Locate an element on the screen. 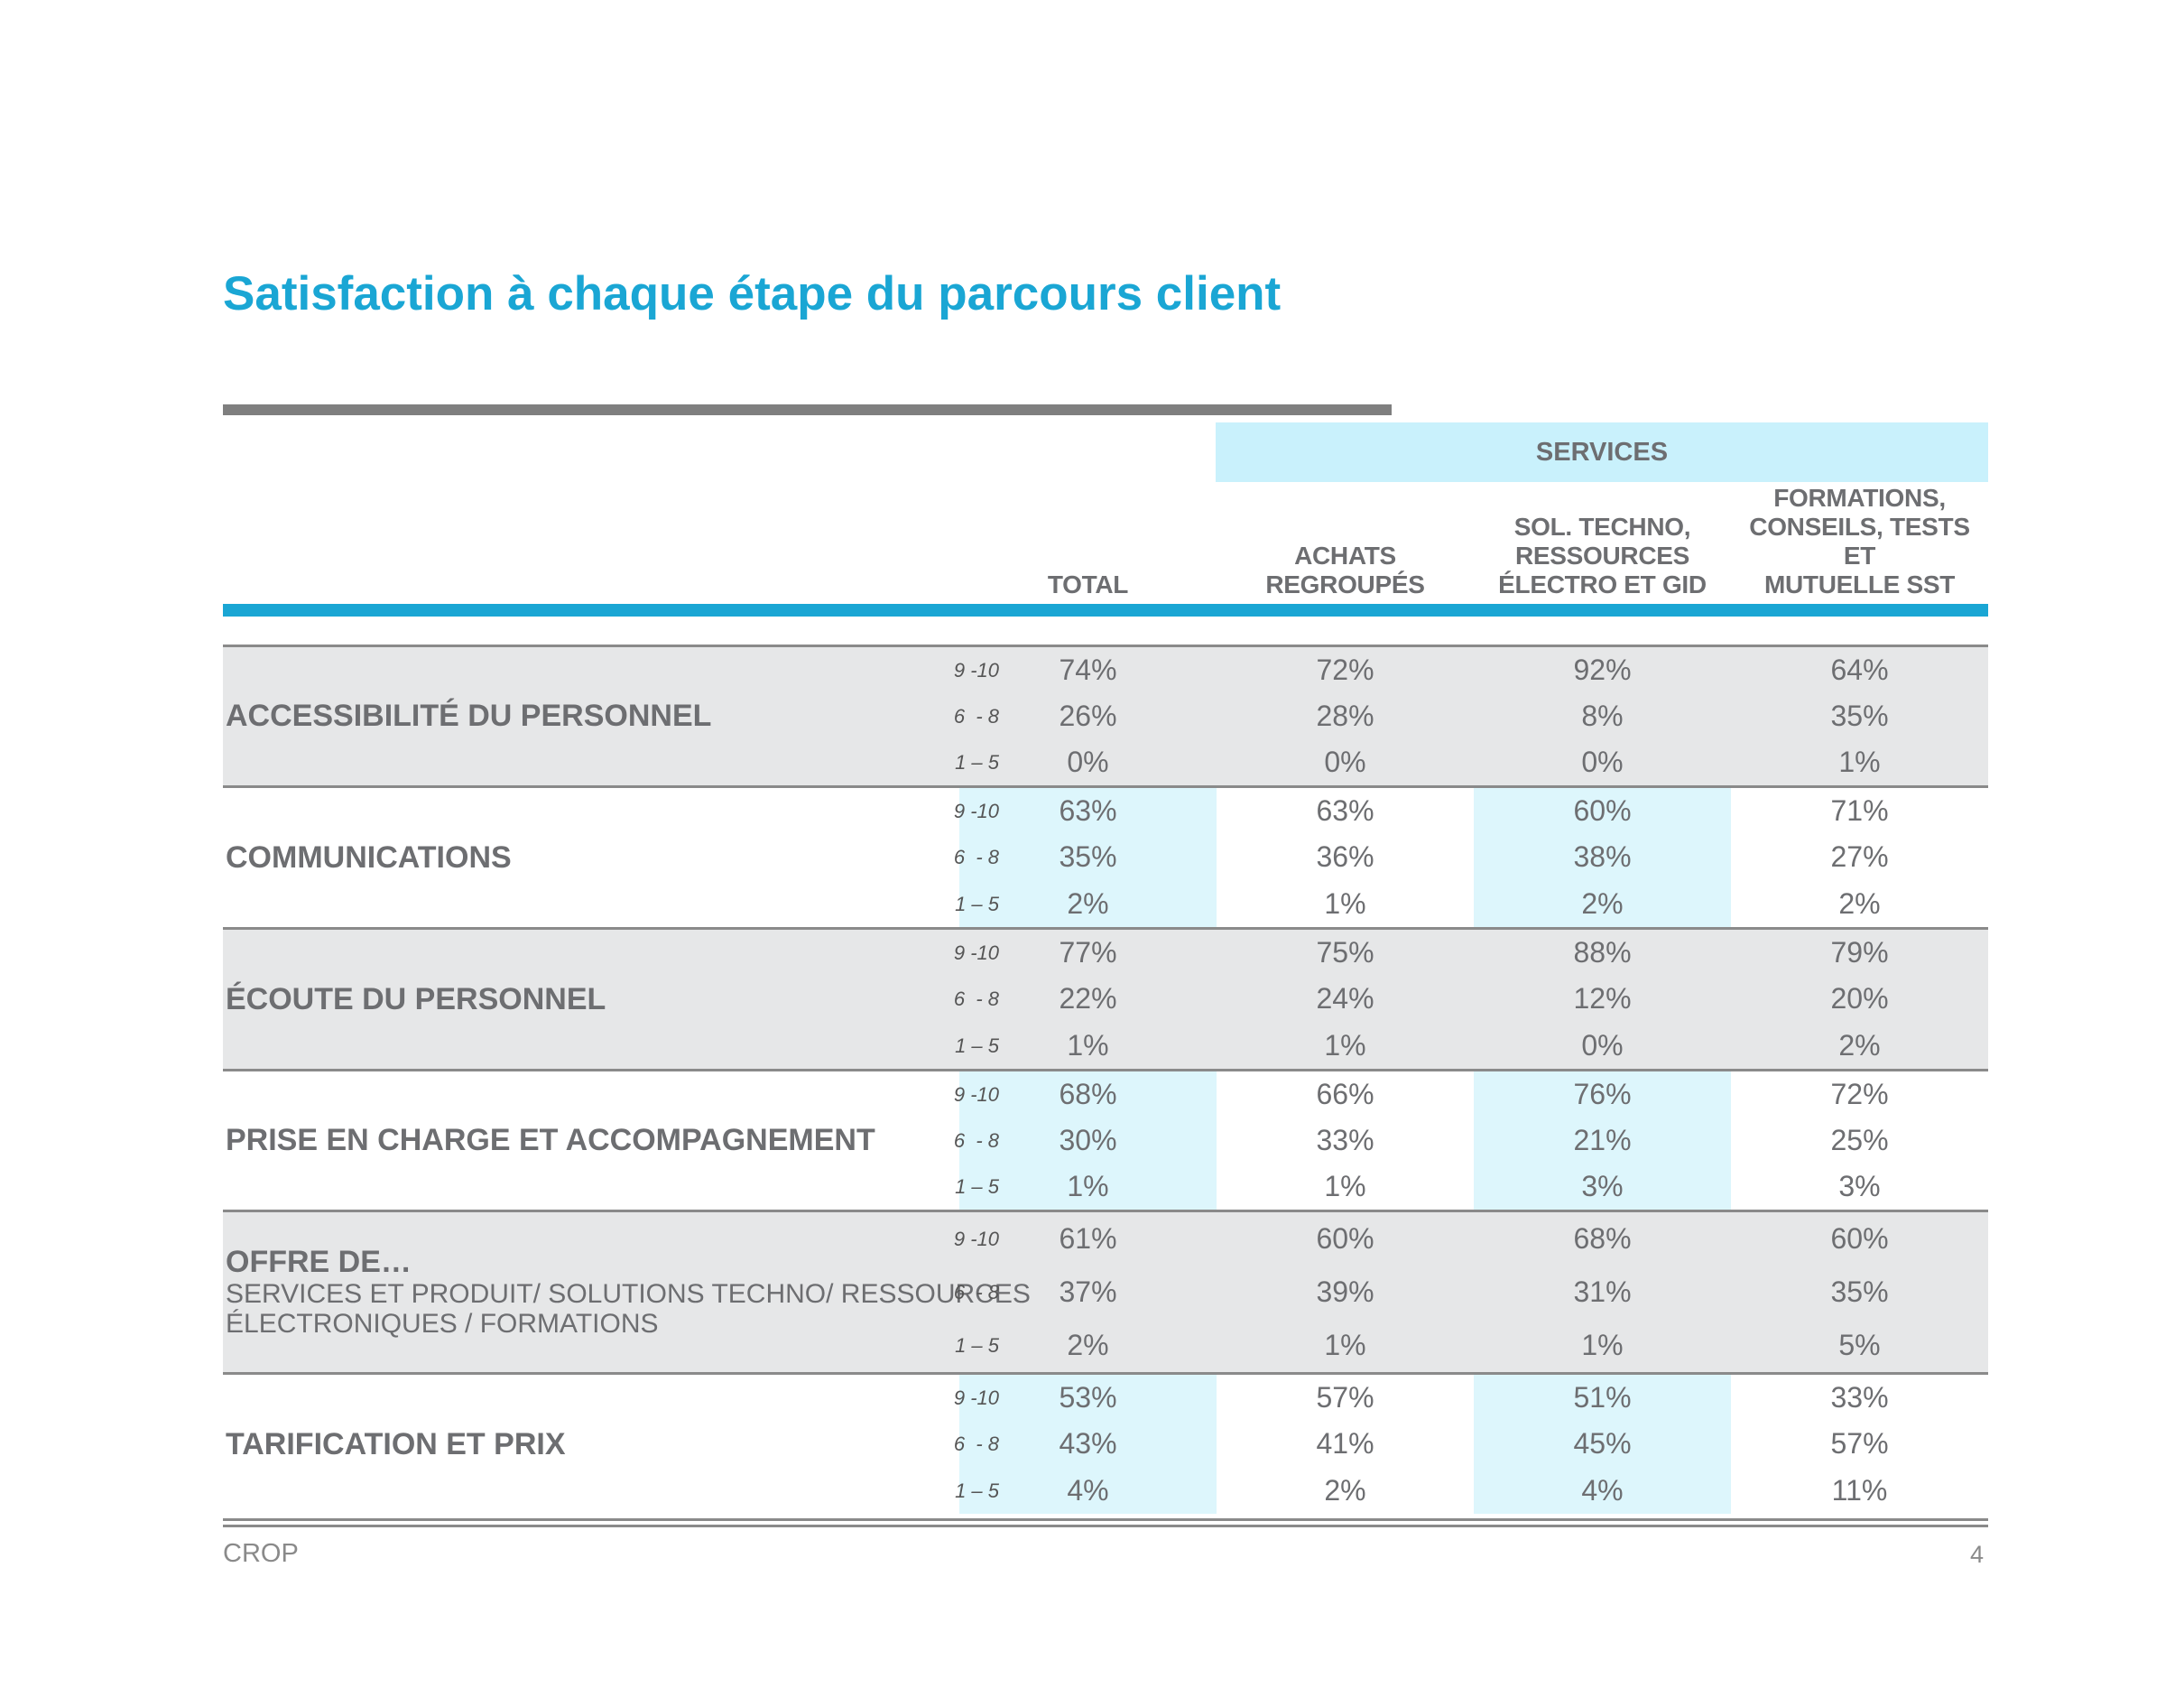 Image resolution: width=2184 pixels, height=1688 pixels. table-cell: 31% is located at coordinates (1602, 1292).